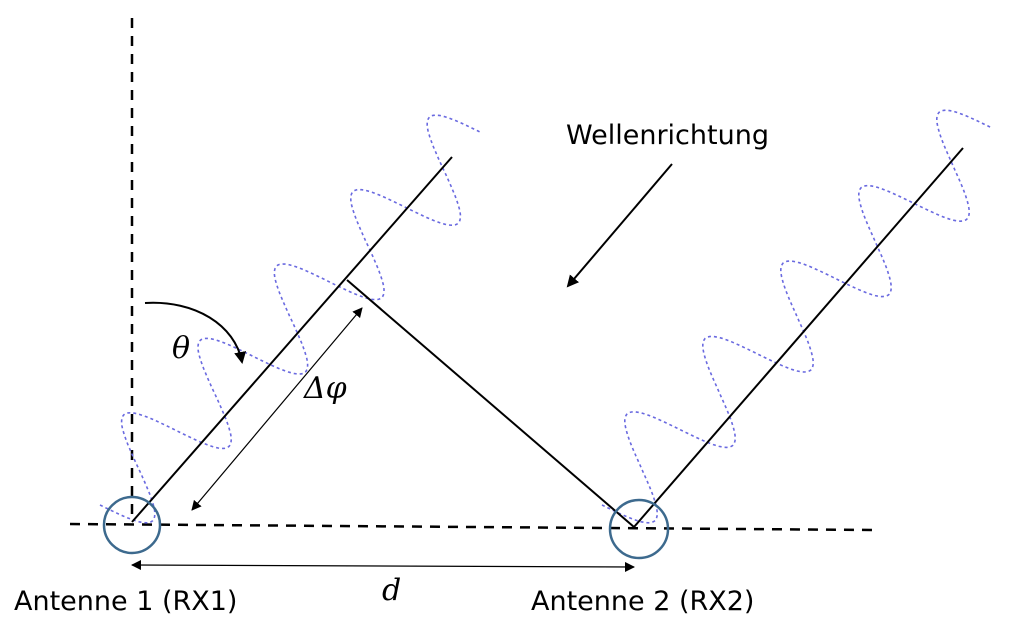  What do you see at coordinates (619, 225) in the screenshot?
I see `wave-direction-arrow` at bounding box center [619, 225].